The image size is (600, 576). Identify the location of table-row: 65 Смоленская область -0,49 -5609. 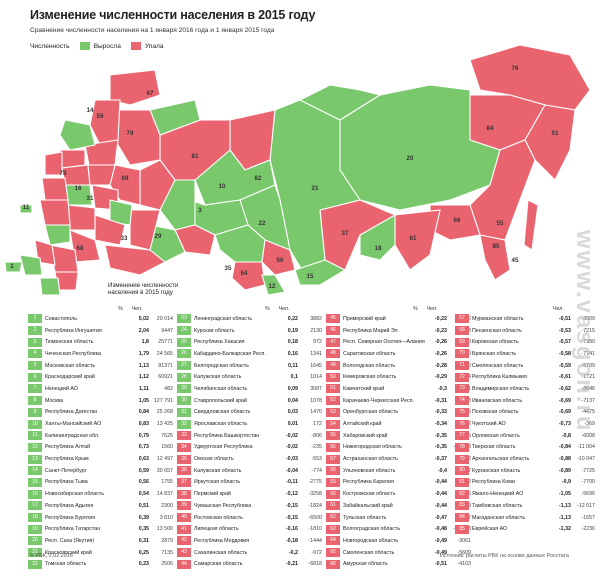
(398, 553).